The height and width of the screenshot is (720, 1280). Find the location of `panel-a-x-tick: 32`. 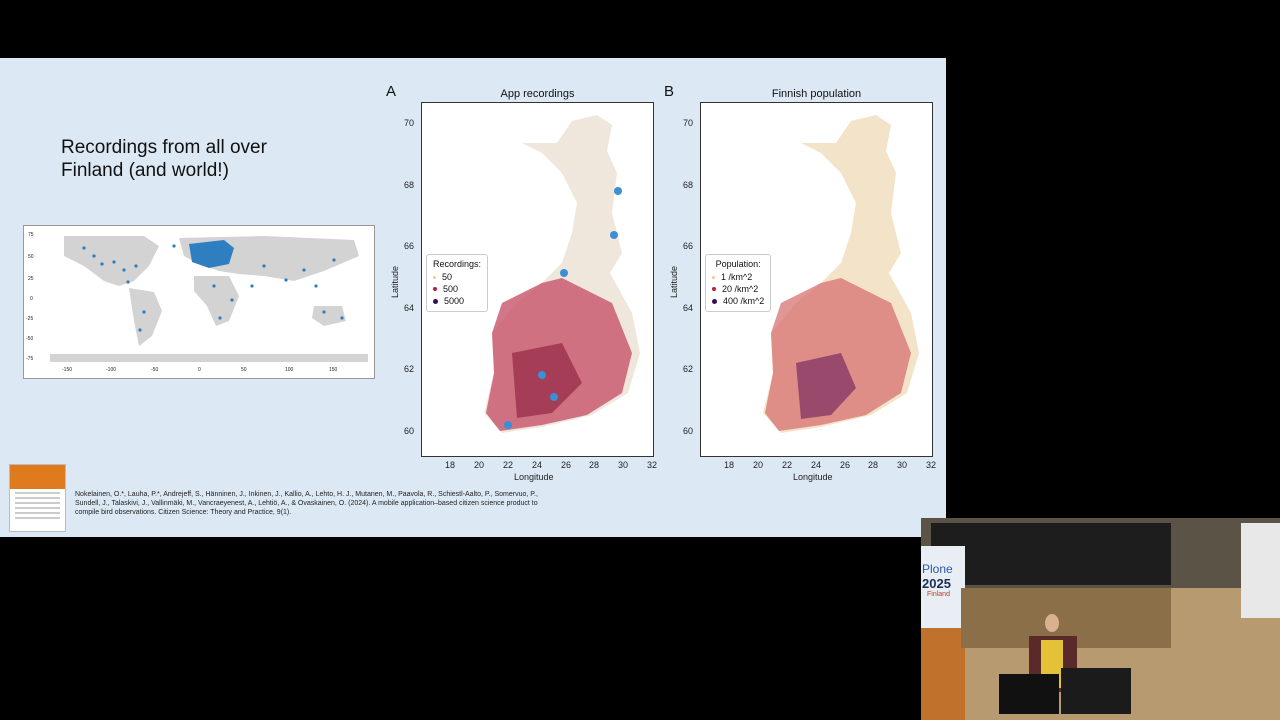

panel-a-x-tick: 32 is located at coordinates (652, 465).